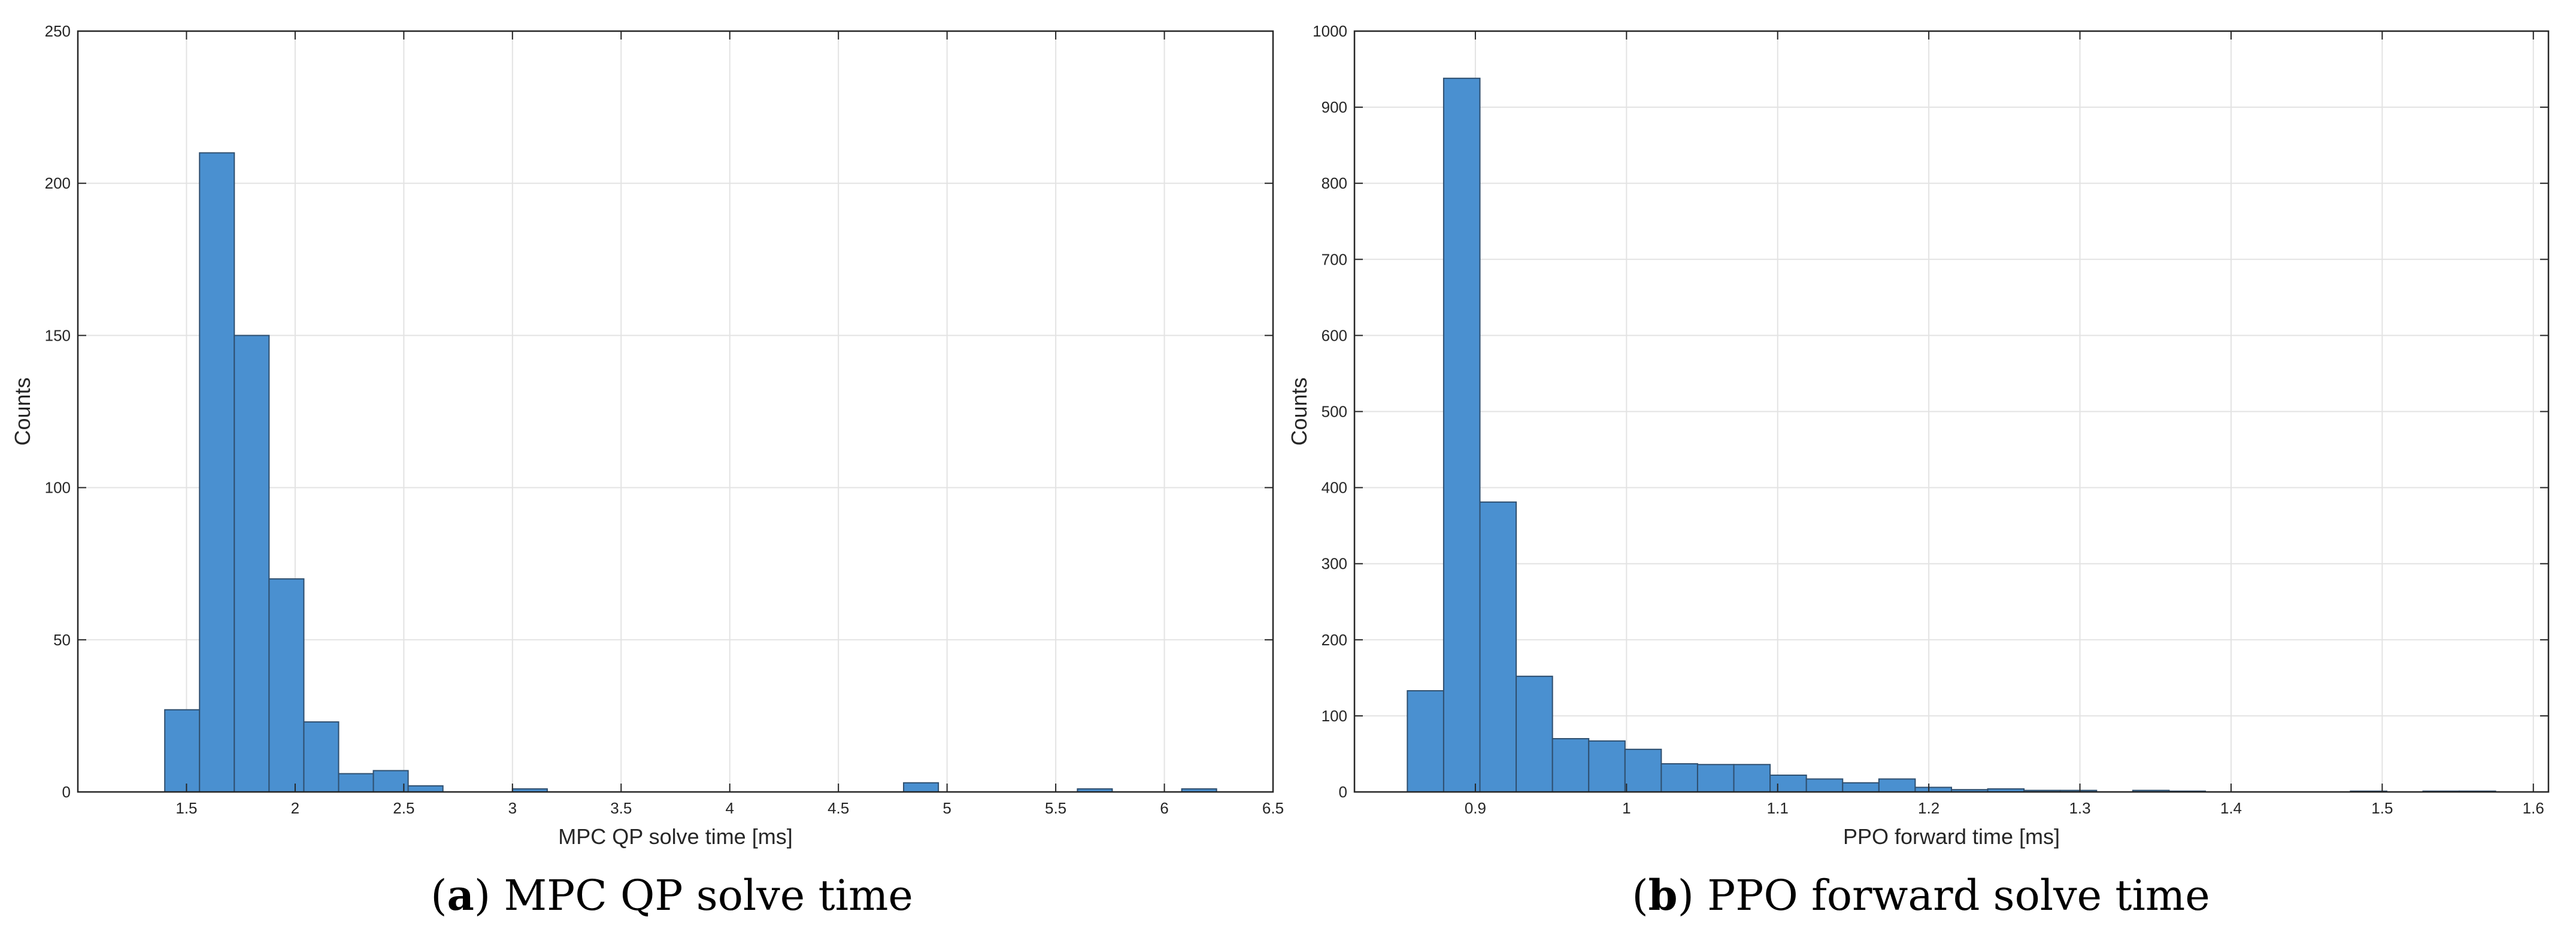 The image size is (2576, 932). Describe the element at coordinates (2533, 808) in the screenshot. I see `x-tick-label-b-7: 1.6` at that location.